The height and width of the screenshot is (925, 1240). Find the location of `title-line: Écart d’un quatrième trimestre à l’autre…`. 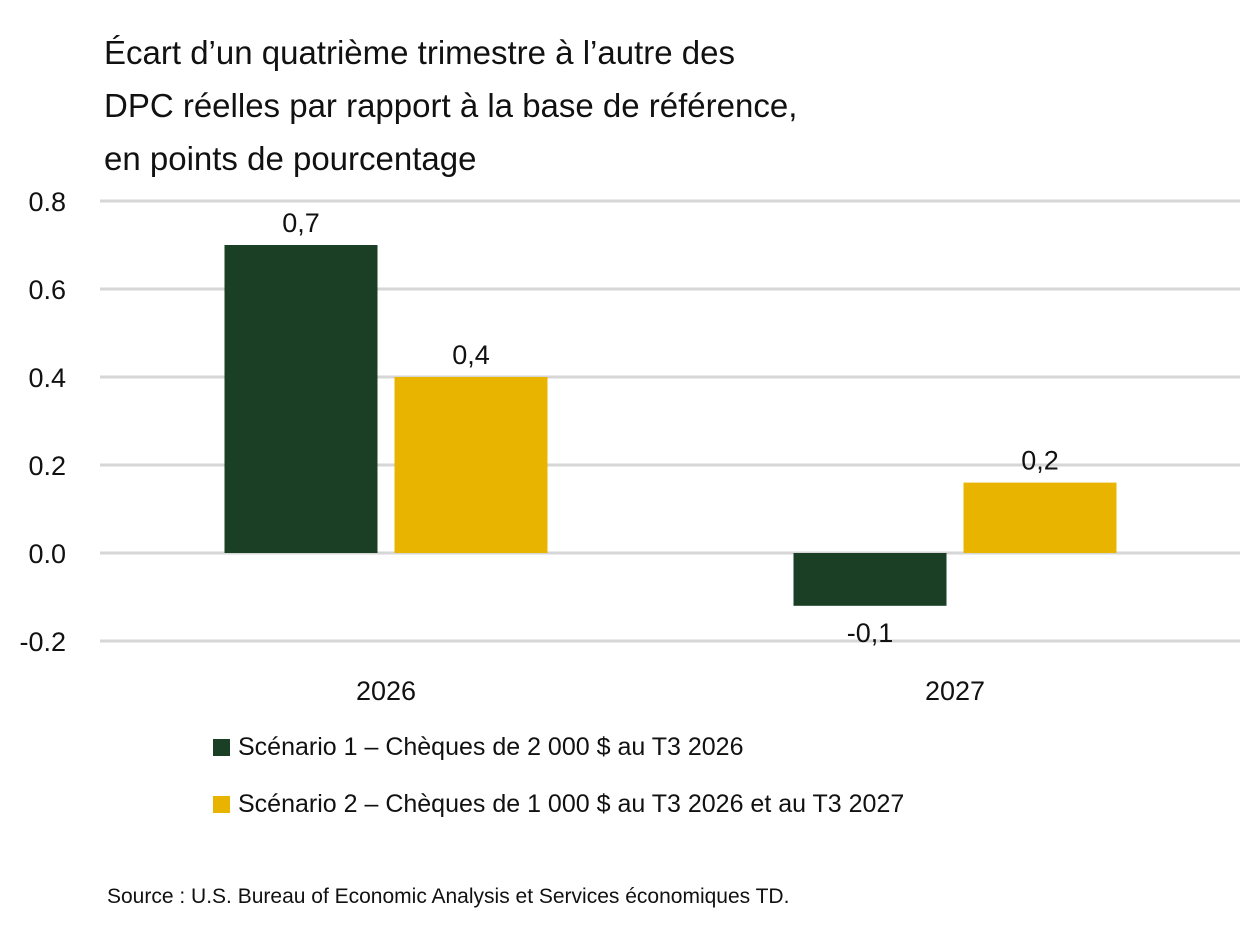

title-line: Écart d’un quatrième trimestre à l’autre… is located at coordinates (419, 52).